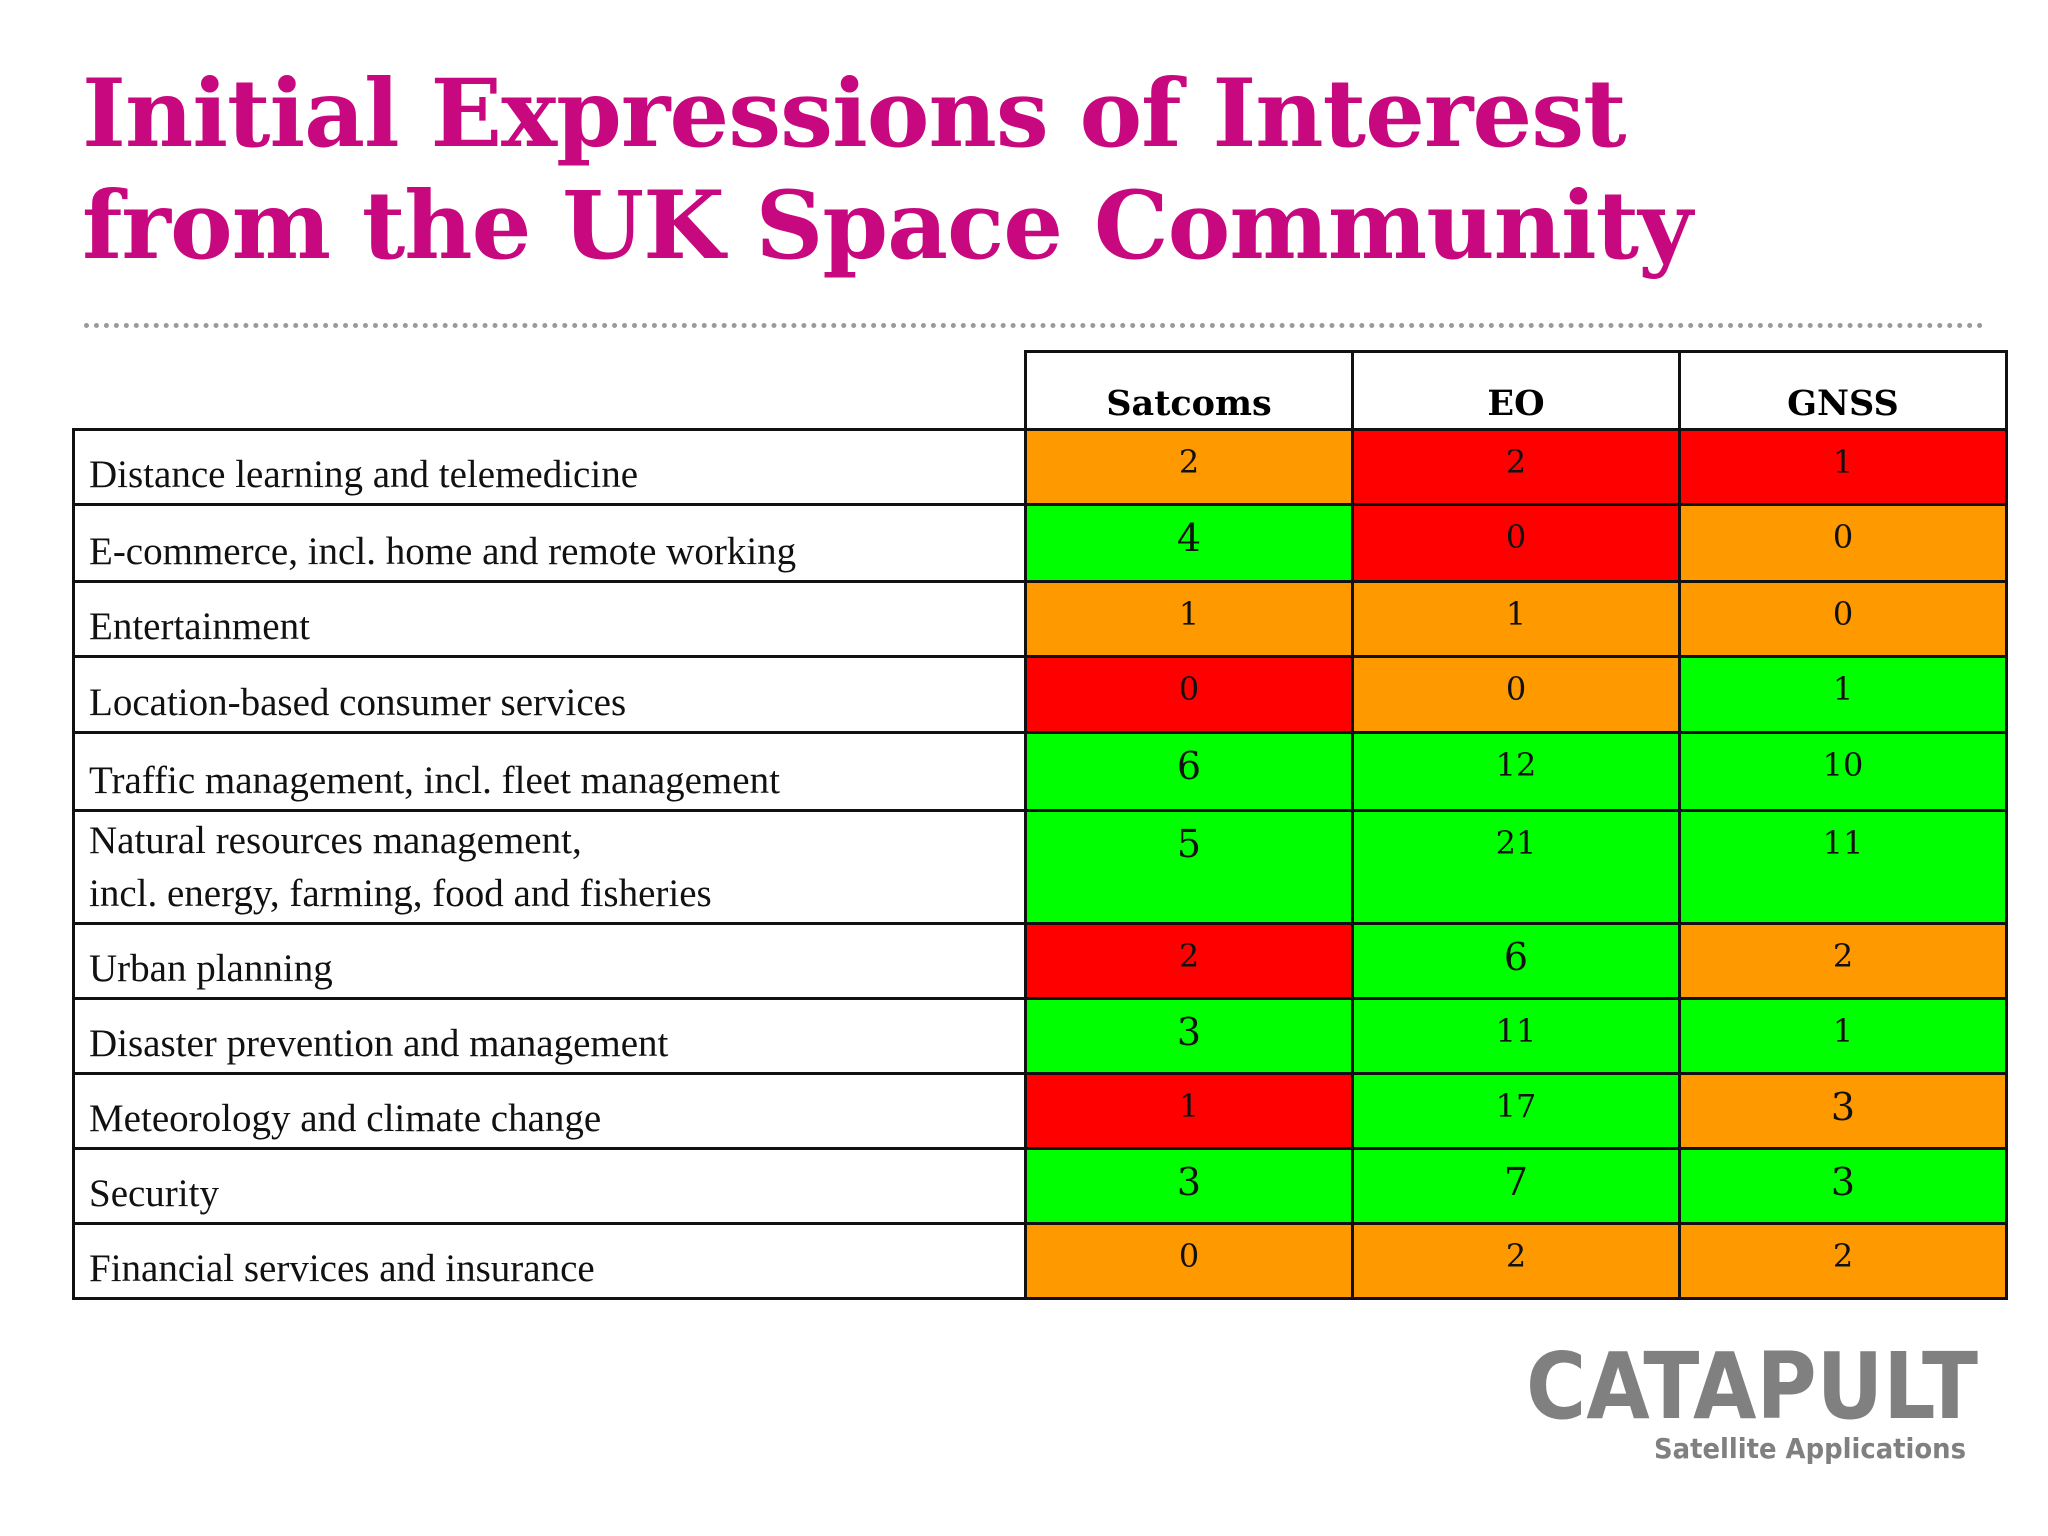 Image resolution: width=2048 pixels, height=1536 pixels. I want to click on catapult-logo-icon: CATAPULT Satellite Applications, so click(1752, 1399).